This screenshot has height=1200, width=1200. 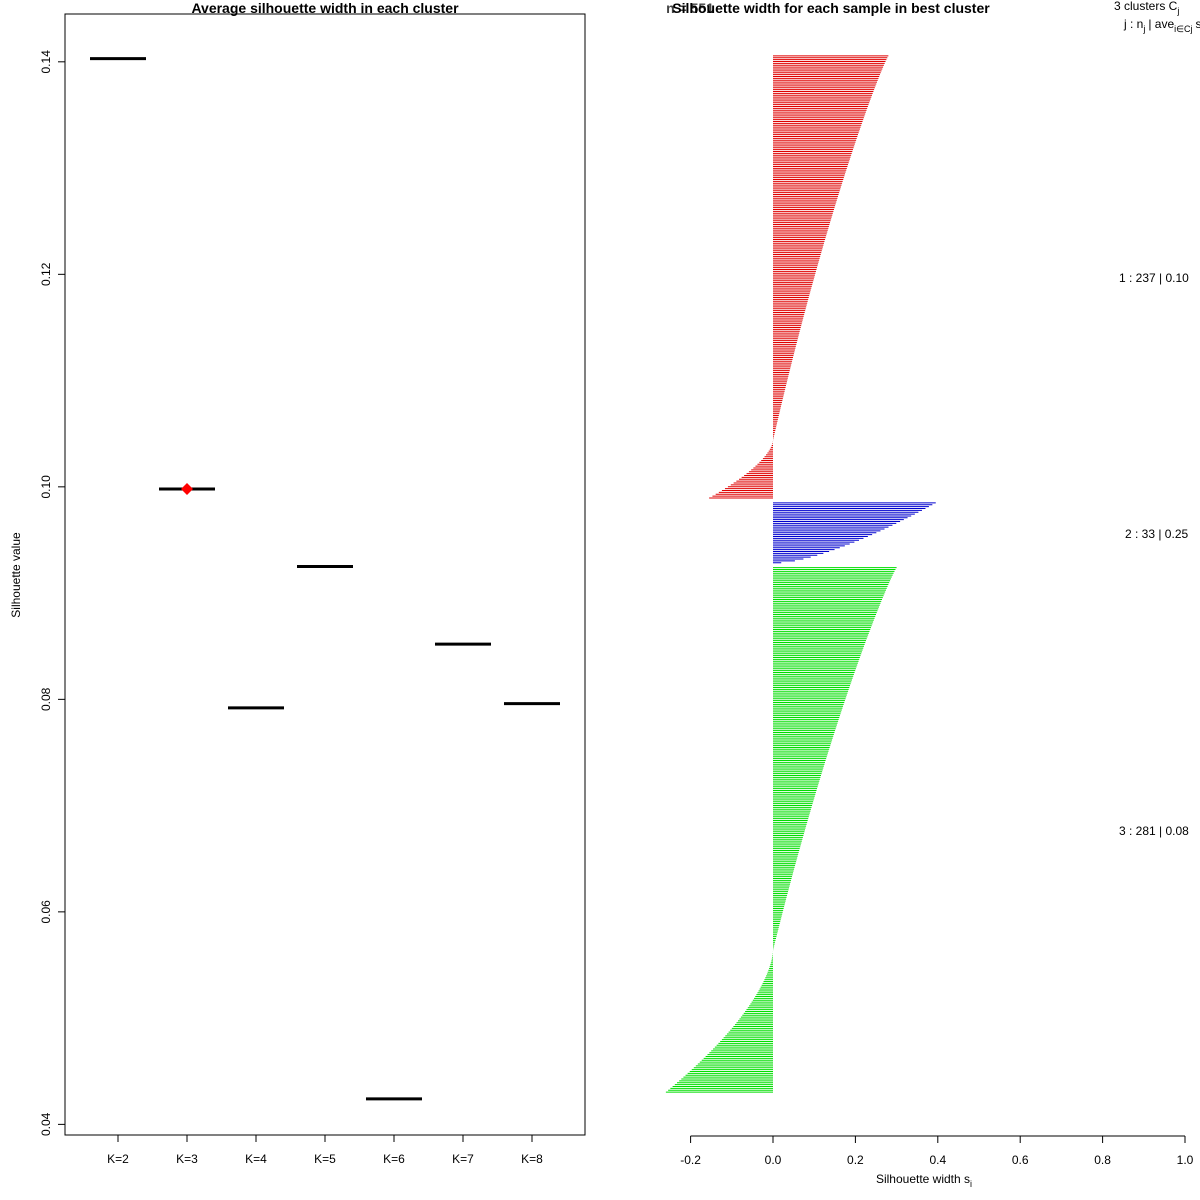 What do you see at coordinates (325, 1159) in the screenshot?
I see `left-x-tick-label: K=5` at bounding box center [325, 1159].